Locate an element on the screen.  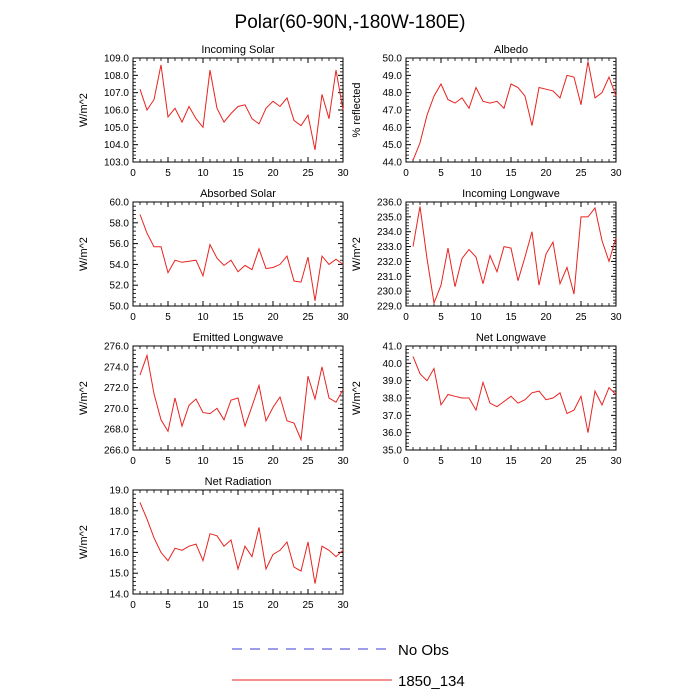
y-tick-label: 56.0 is located at coordinates (120, 244).